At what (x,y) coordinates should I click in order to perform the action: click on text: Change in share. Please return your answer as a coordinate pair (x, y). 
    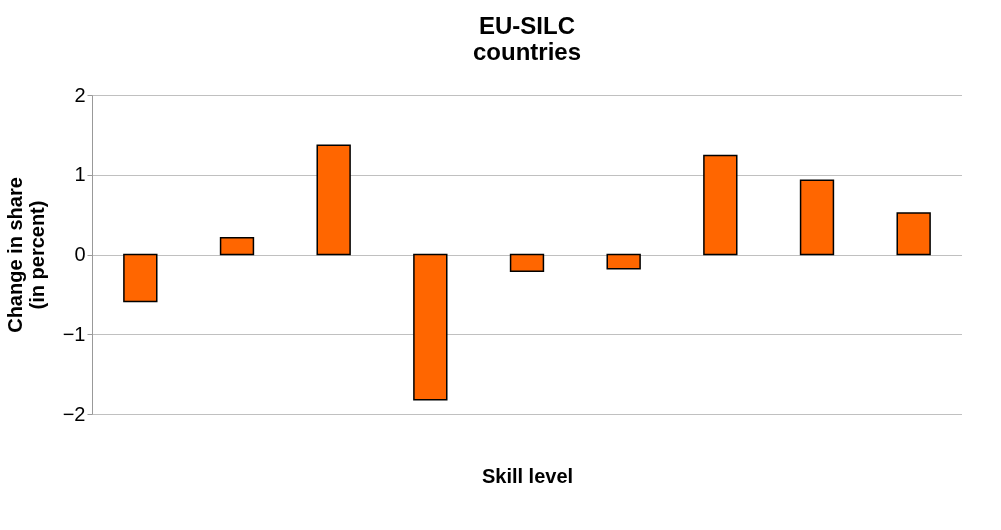
    Looking at the image, I should click on (14, 255).